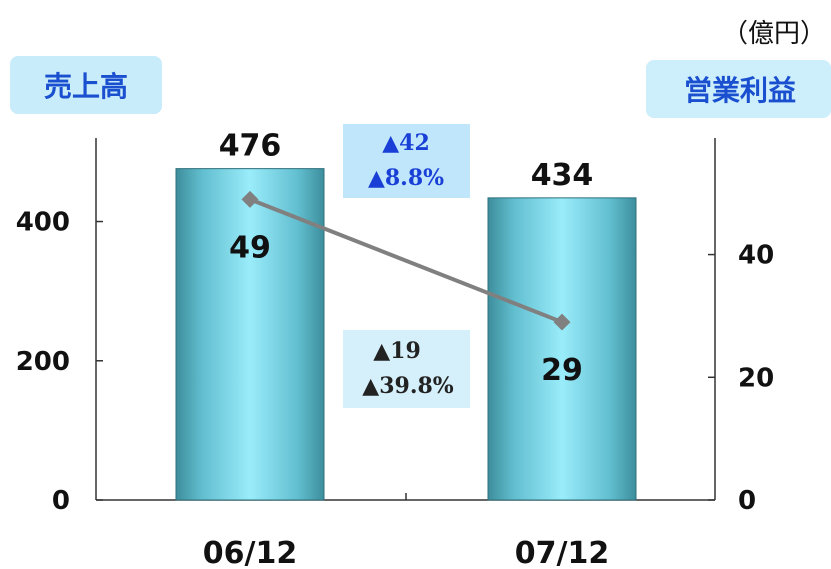  I want to click on right-axis-tick-label: 40, so click(756, 256).